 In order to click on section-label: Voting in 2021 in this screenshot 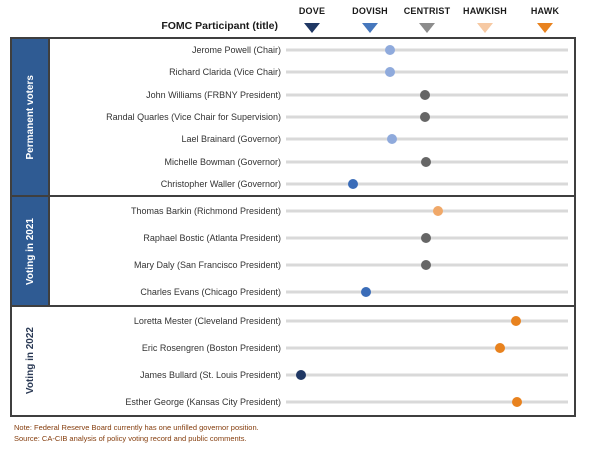, I will do `click(30, 251)`.